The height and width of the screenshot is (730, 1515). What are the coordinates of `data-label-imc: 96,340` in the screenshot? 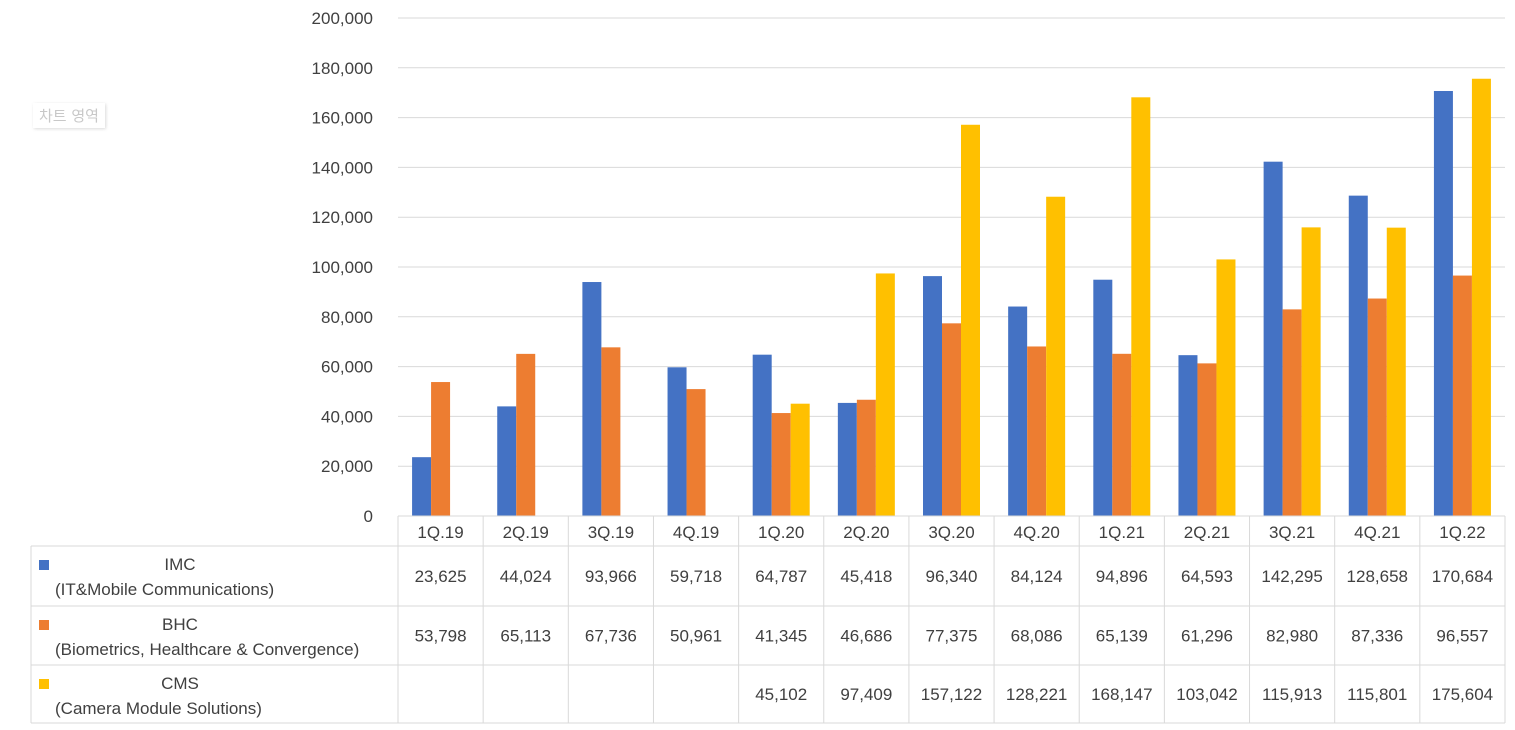 It's located at (952, 576).